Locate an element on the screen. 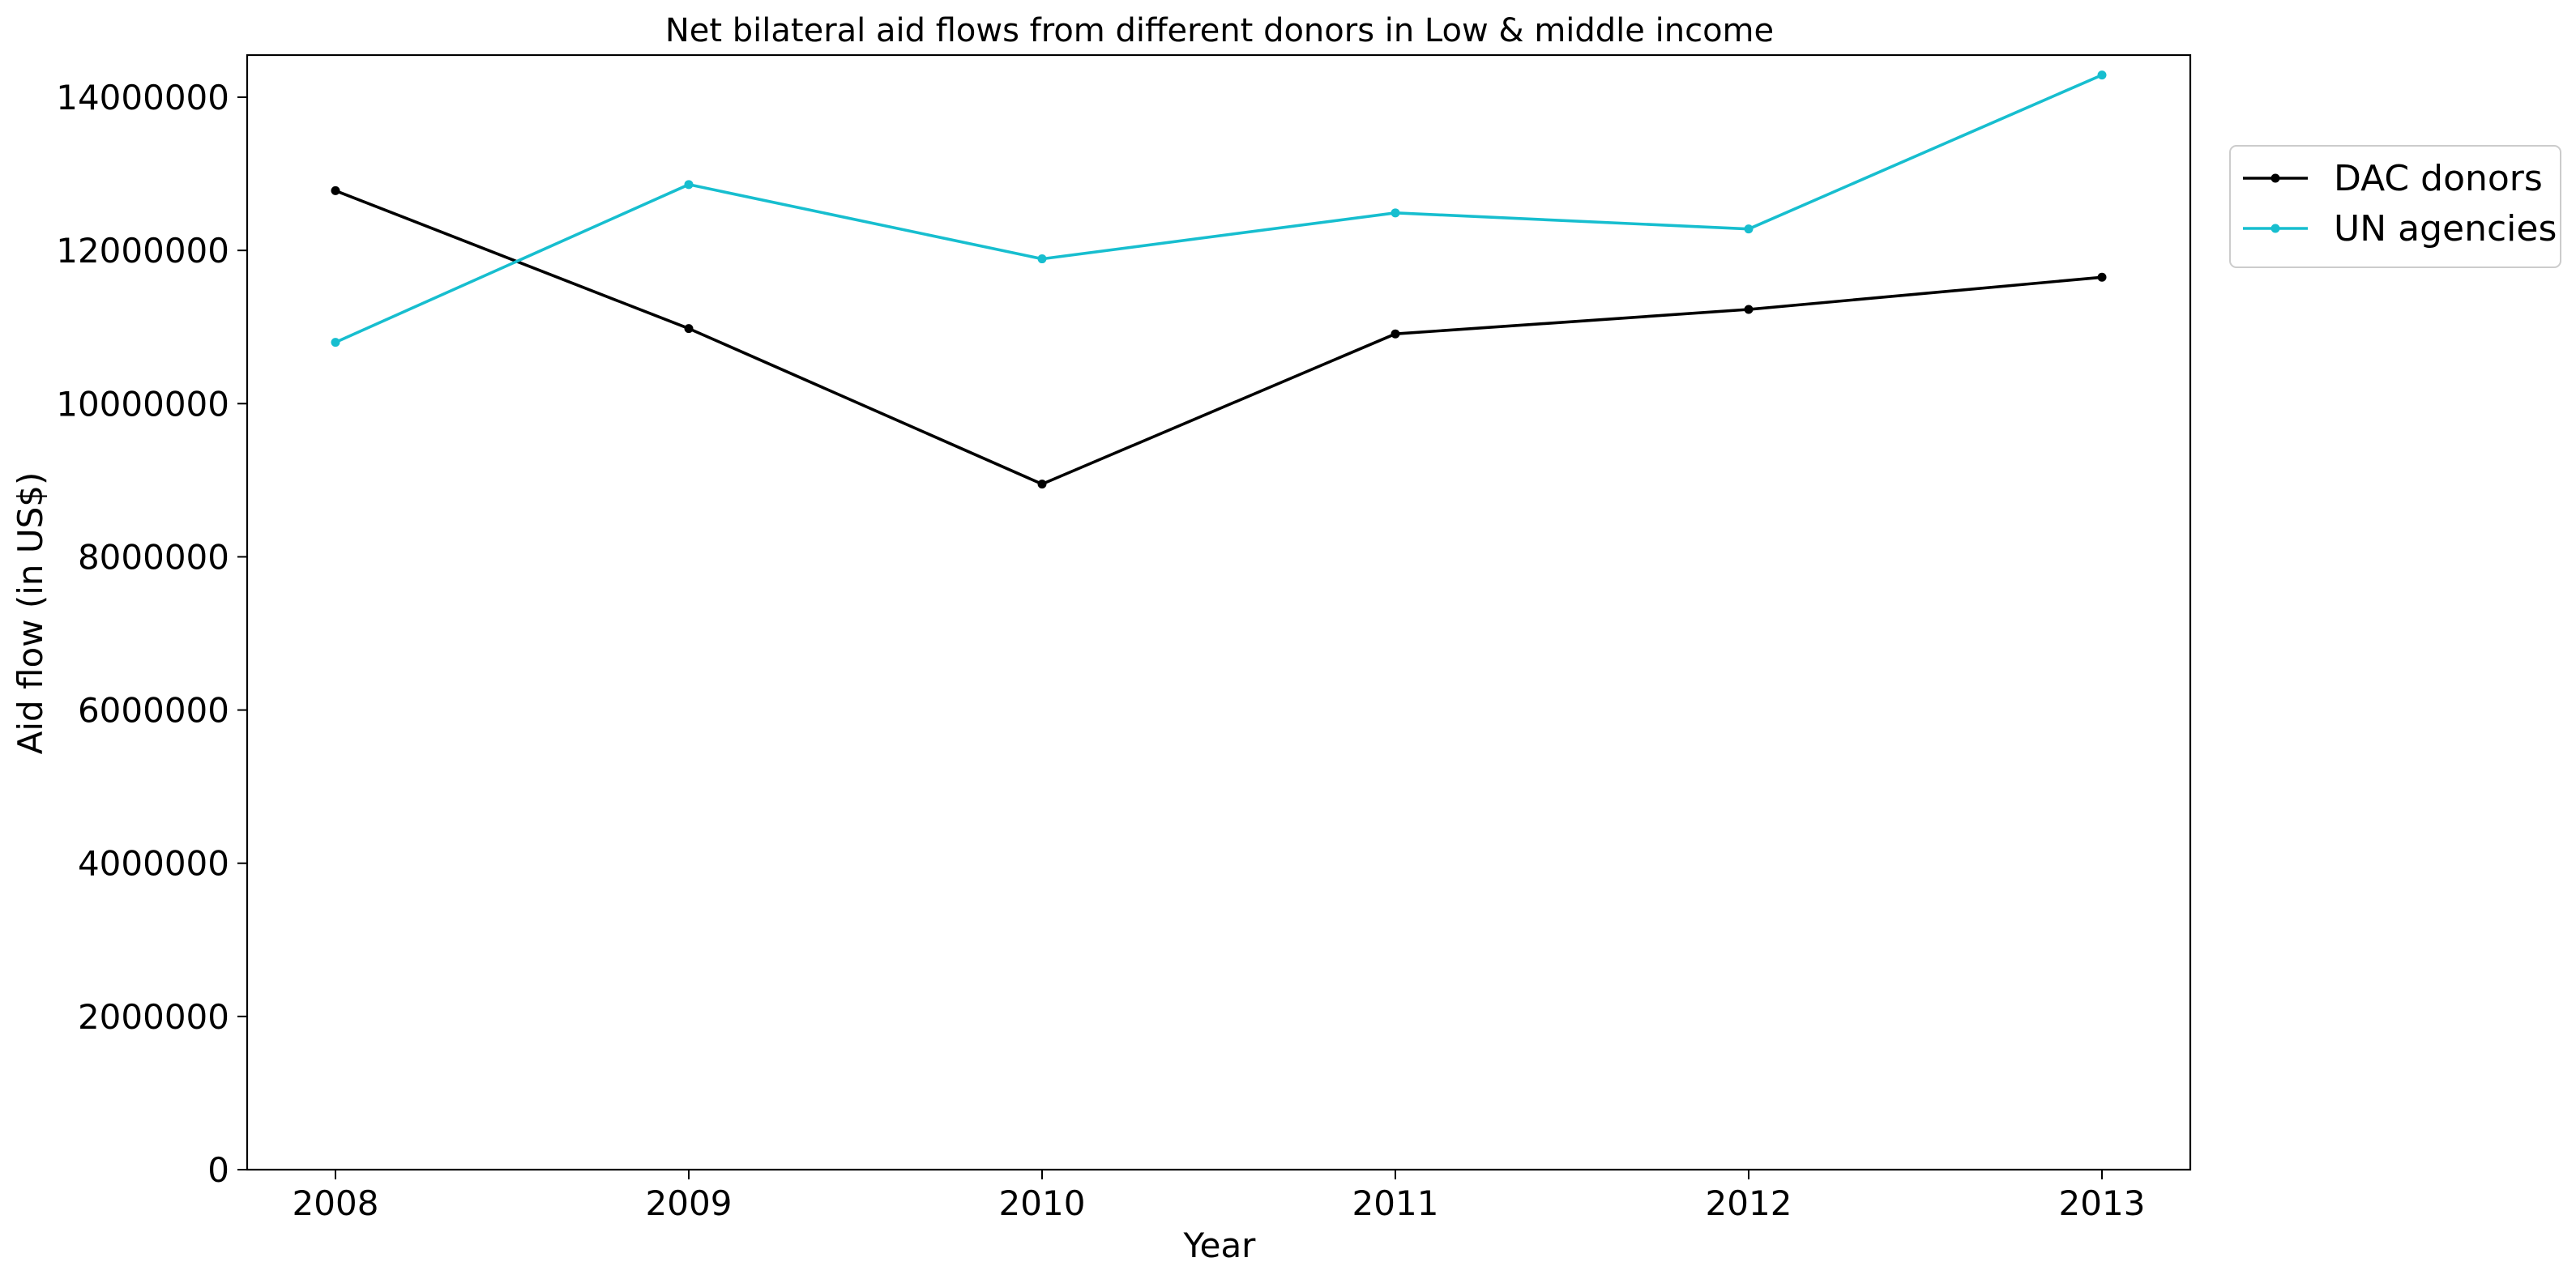 The height and width of the screenshot is (1279, 2576). x-tick-label: 2008 is located at coordinates (336, 1203).